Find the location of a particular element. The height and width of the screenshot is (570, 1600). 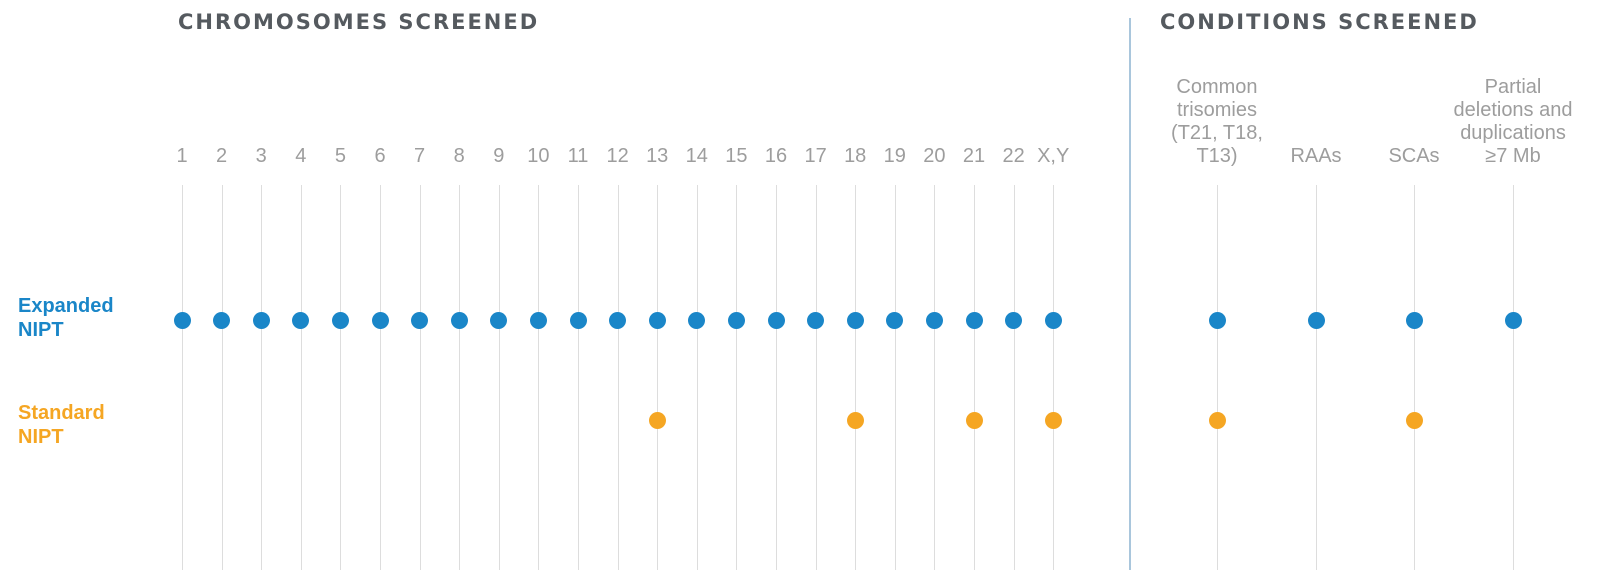

chromosome-label: 17 is located at coordinates (815, 156).